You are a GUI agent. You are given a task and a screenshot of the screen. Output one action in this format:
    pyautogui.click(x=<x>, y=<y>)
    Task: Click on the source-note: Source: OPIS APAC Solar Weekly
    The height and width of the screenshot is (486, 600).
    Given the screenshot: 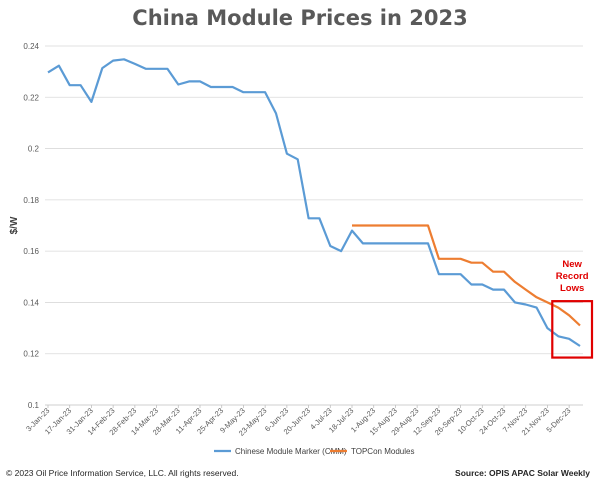 What is the action you would take?
    pyautogui.click(x=522, y=473)
    